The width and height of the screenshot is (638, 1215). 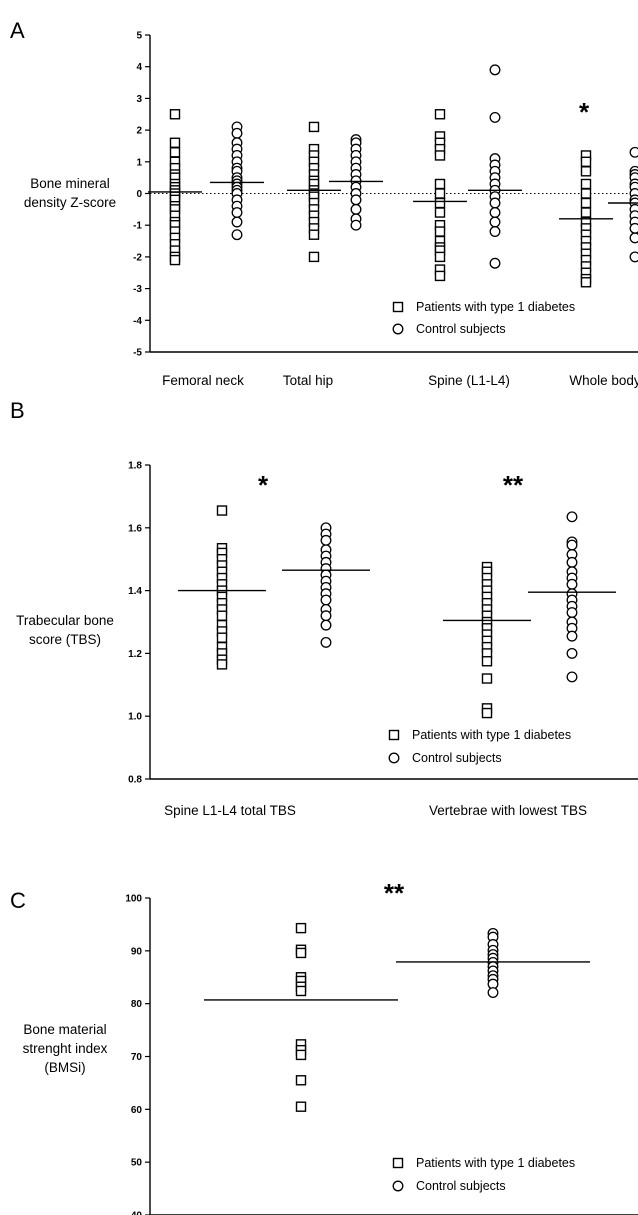 I want to click on y-tick-label: -4, so click(x=137, y=321).